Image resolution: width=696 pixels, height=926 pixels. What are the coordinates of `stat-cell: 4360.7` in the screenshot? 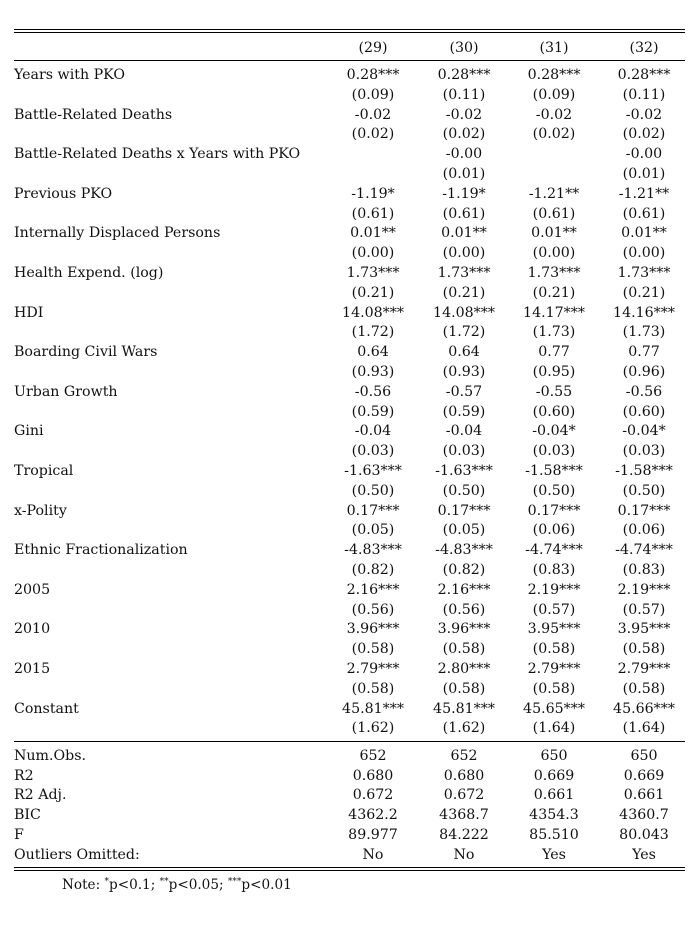 It's located at (644, 815).